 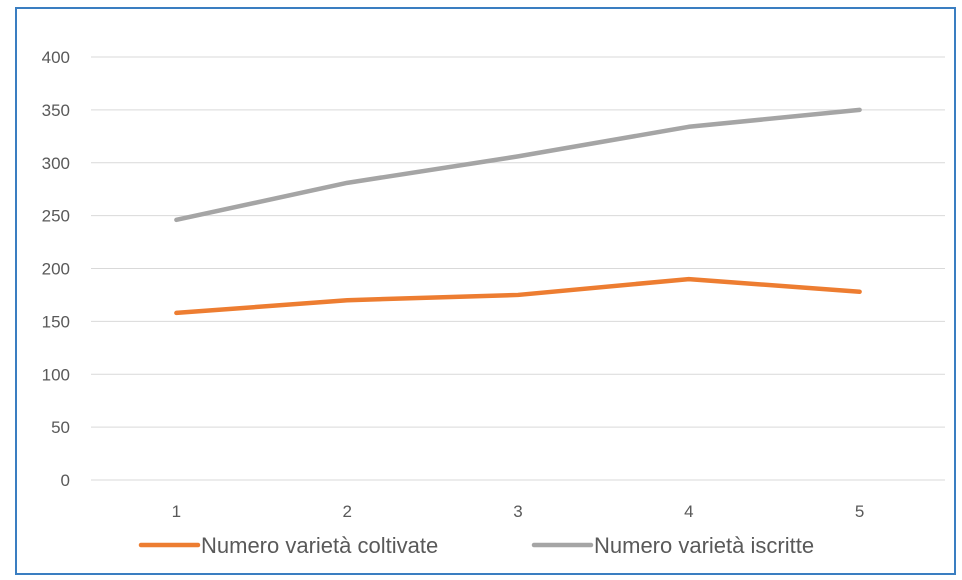 I want to click on y-tick-label: 300, so click(x=56, y=163).